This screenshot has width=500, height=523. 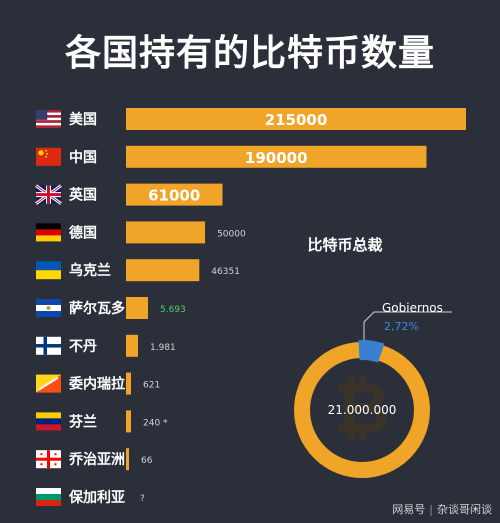 What do you see at coordinates (142, 499) in the screenshot?
I see `value-label: ?` at bounding box center [142, 499].